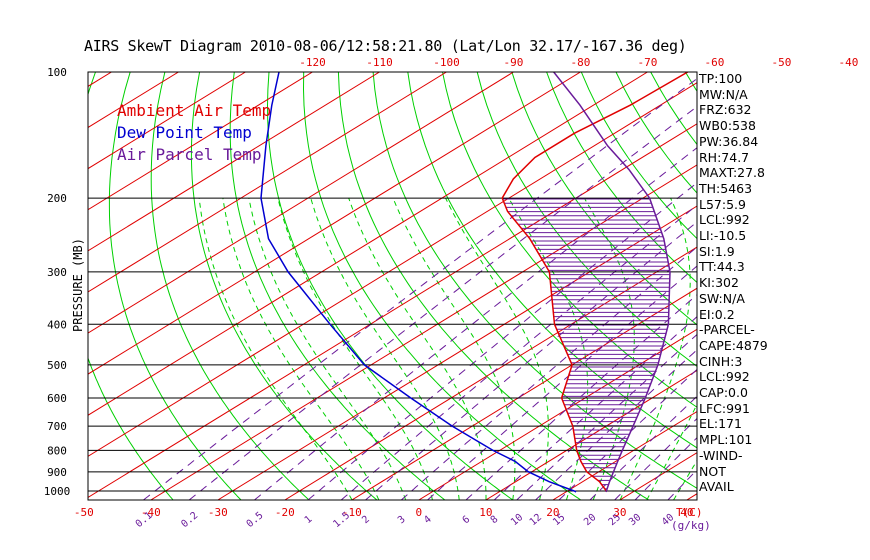  Describe the element at coordinates (619, 512) in the screenshot. I see `temp-tick-label-bottom: 30` at that location.